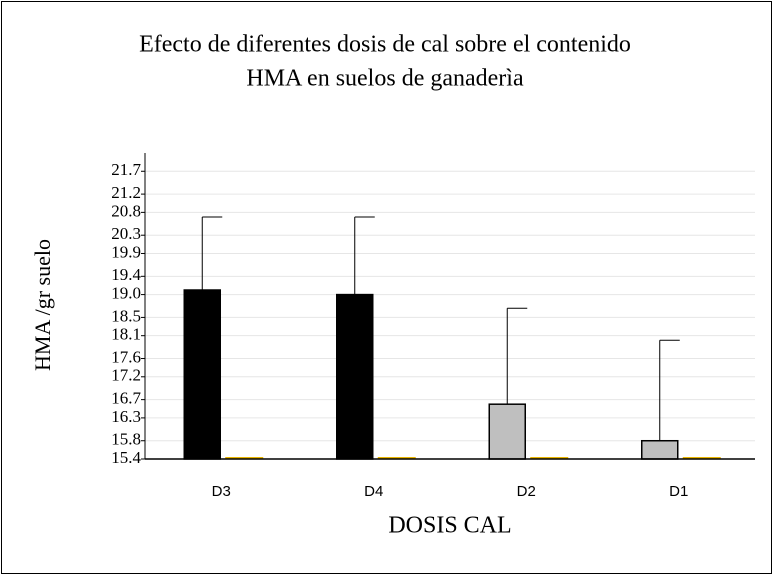 The height and width of the screenshot is (575, 773). I want to click on y-tick-label: 15.4, so click(126, 457).